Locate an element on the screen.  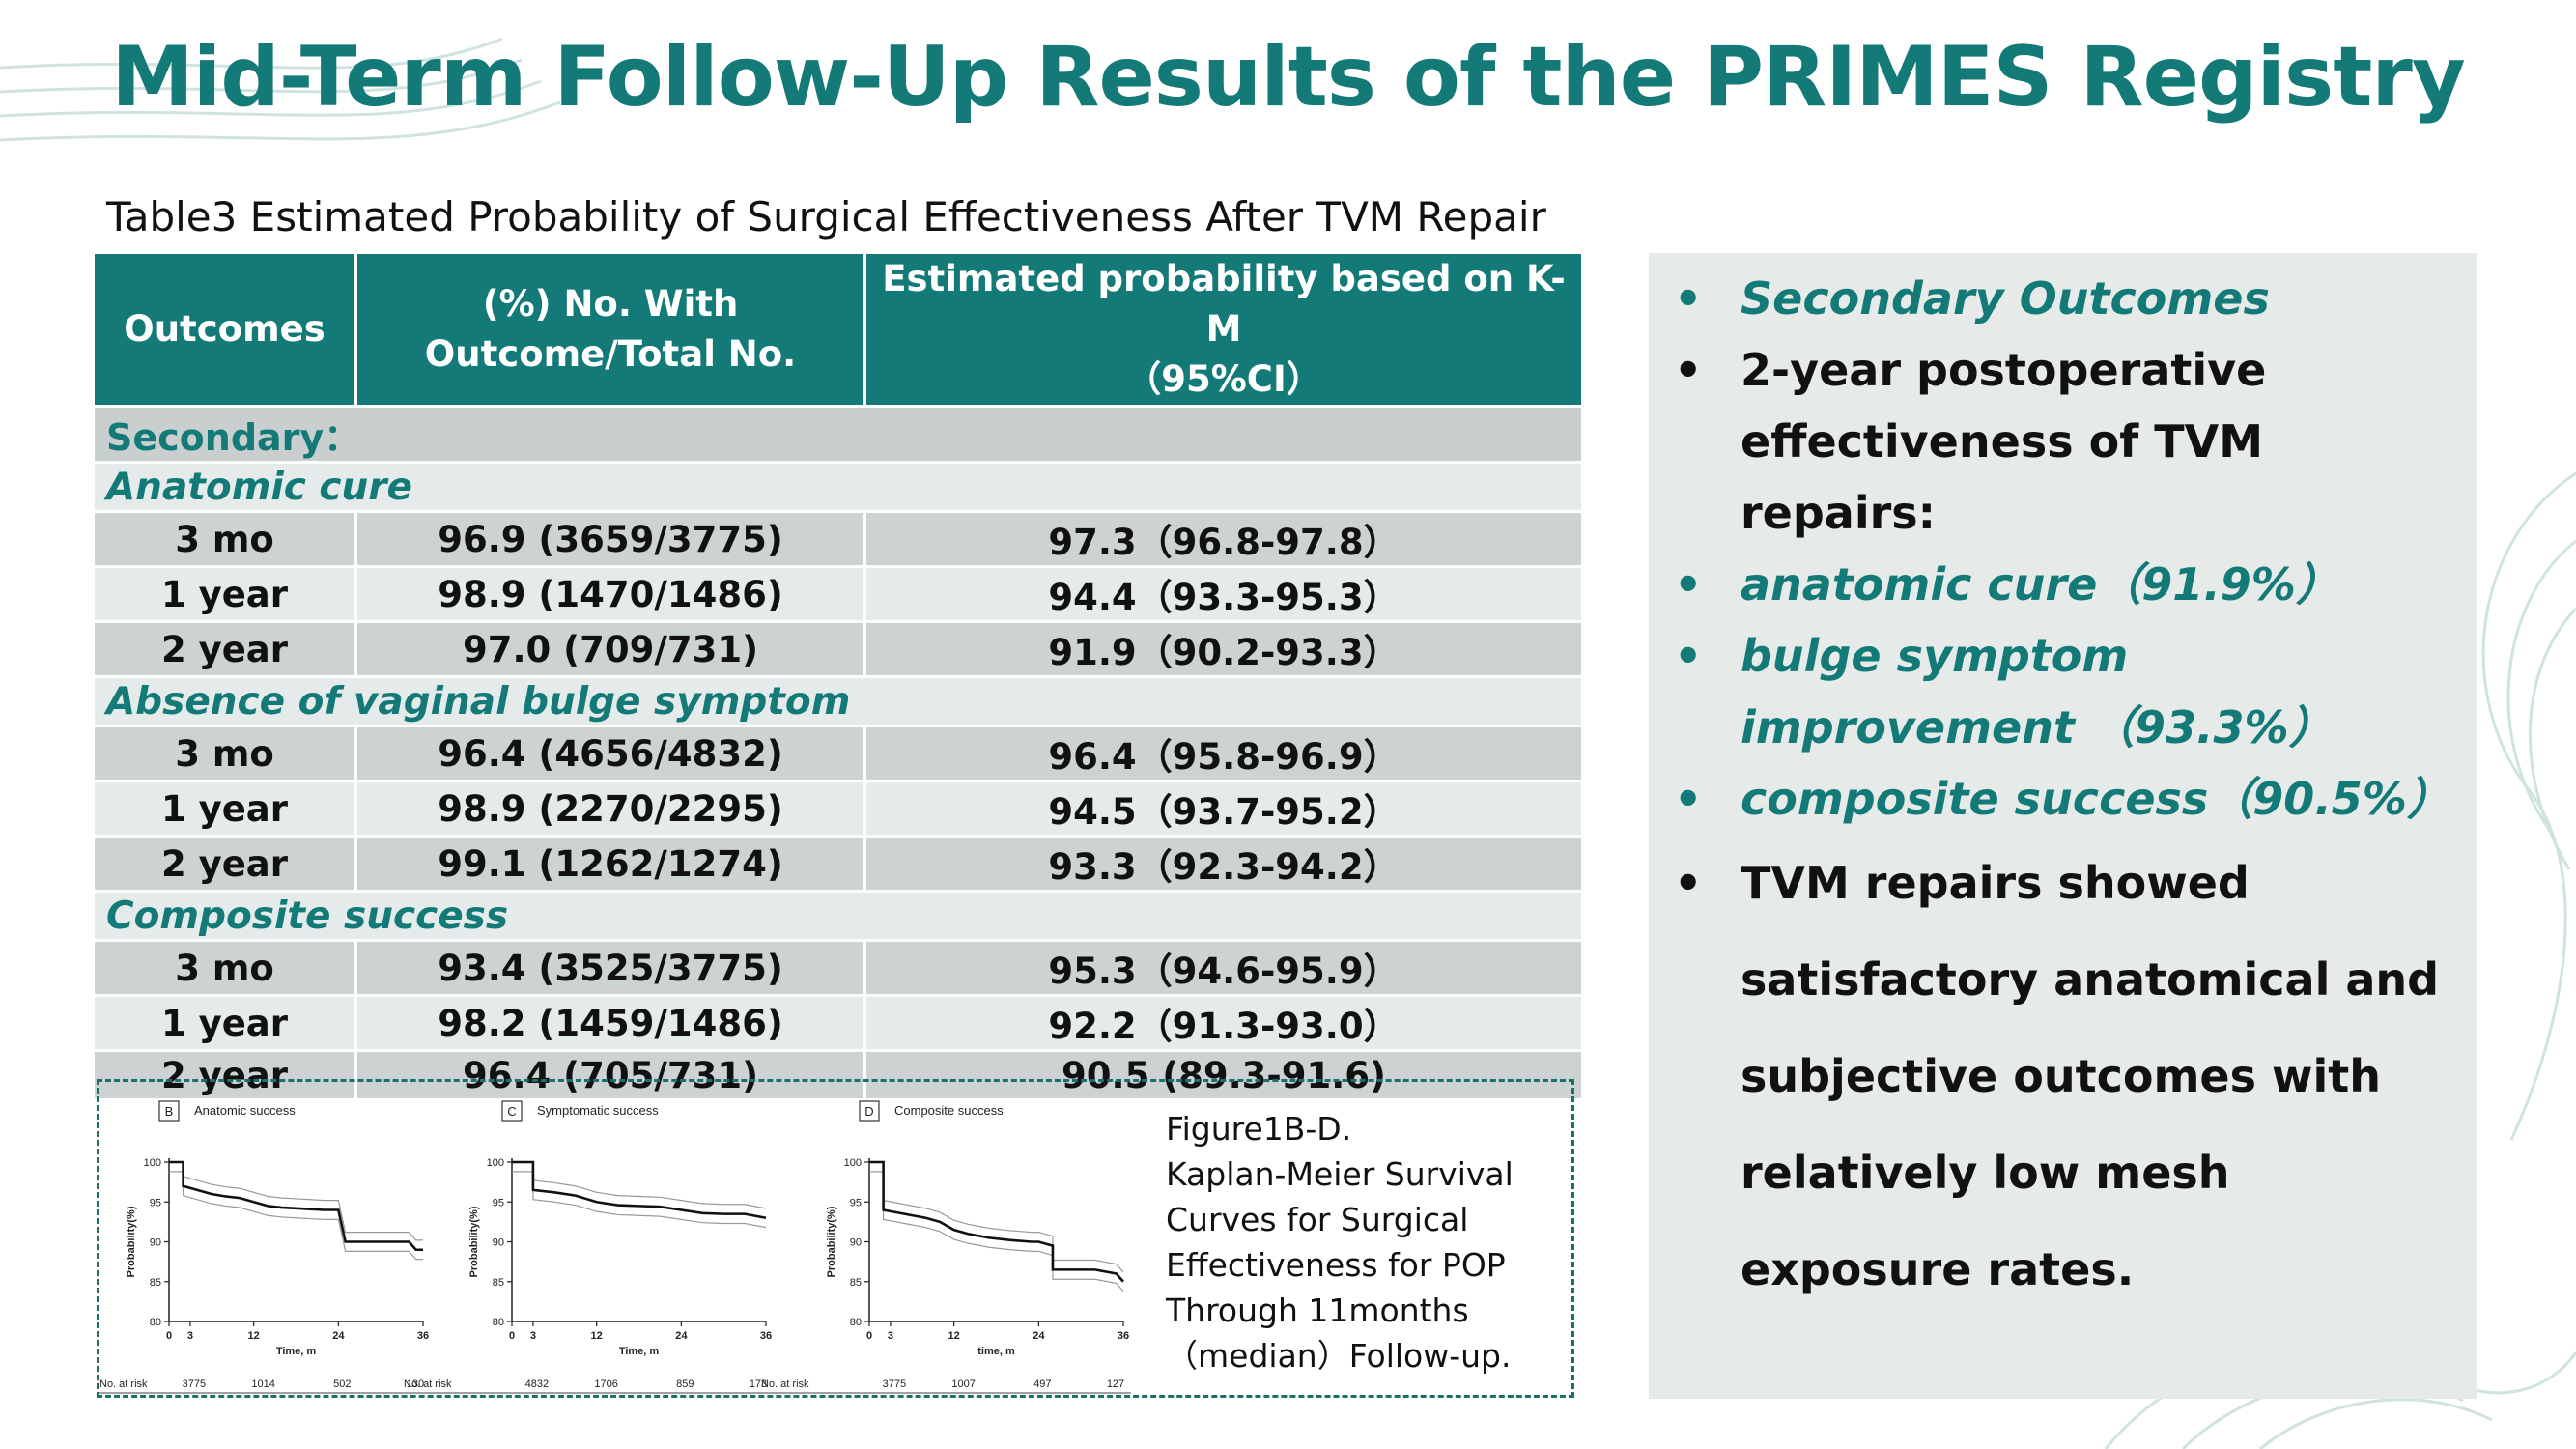
panel-letter: D is located at coordinates (868, 1111).